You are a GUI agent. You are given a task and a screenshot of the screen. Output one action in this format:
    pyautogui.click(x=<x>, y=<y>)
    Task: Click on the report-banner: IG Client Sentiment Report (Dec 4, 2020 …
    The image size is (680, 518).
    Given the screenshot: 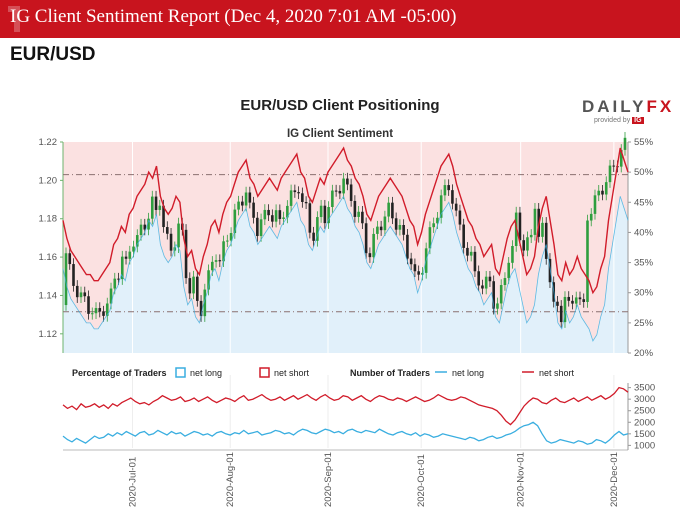 What is the action you would take?
    pyautogui.click(x=340, y=19)
    